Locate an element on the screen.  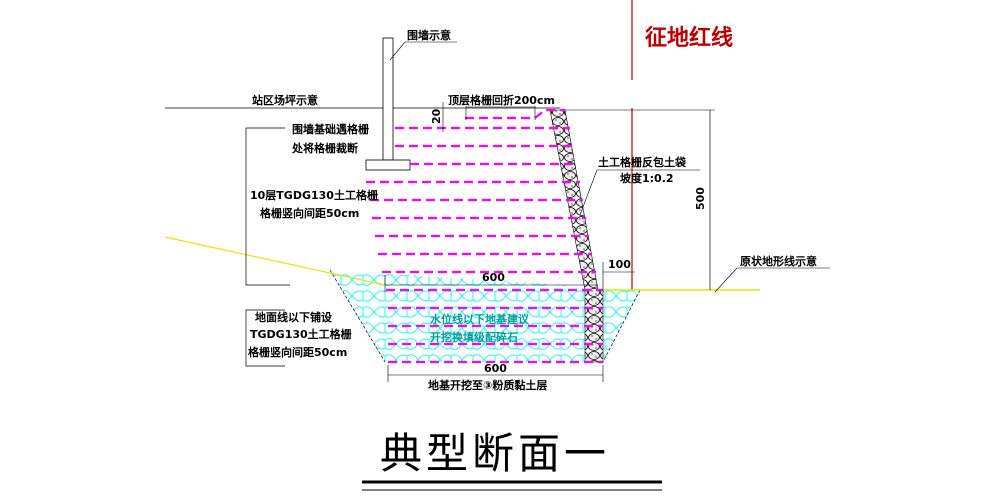
bottom-width-dim: 600 is located at coordinates (495, 368).